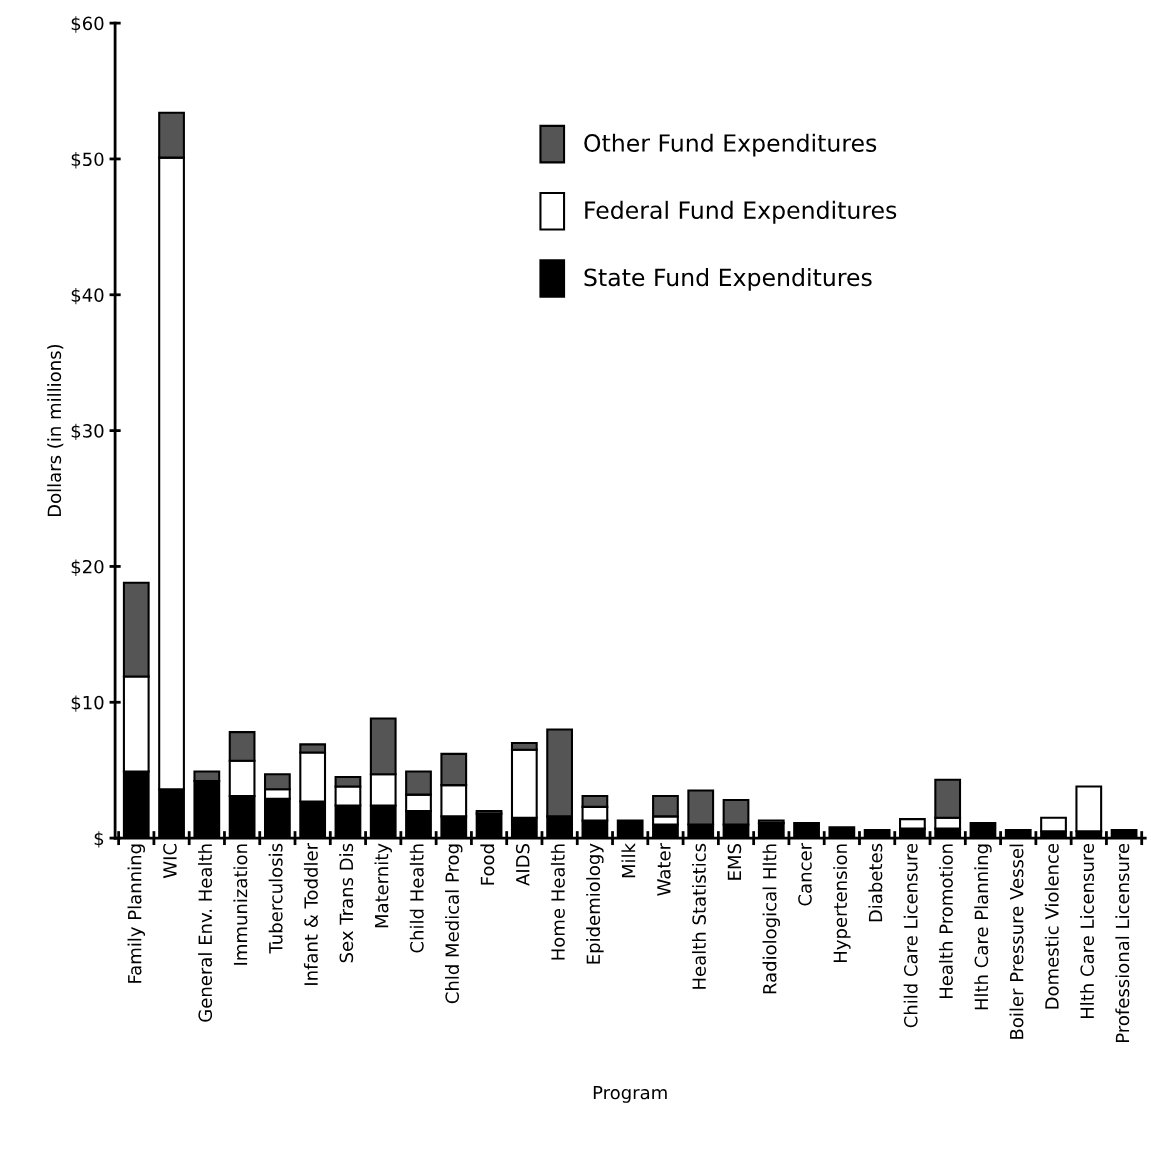  Describe the element at coordinates (87, 567) in the screenshot. I see `y-tick-label: $20` at that location.